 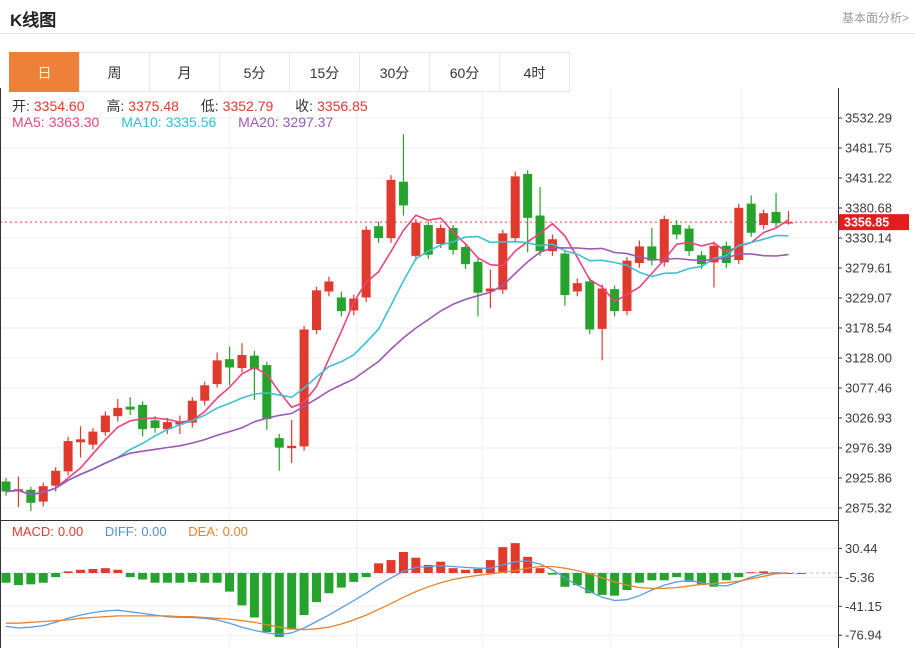 I want to click on high-label: 高:, so click(x=115, y=106).